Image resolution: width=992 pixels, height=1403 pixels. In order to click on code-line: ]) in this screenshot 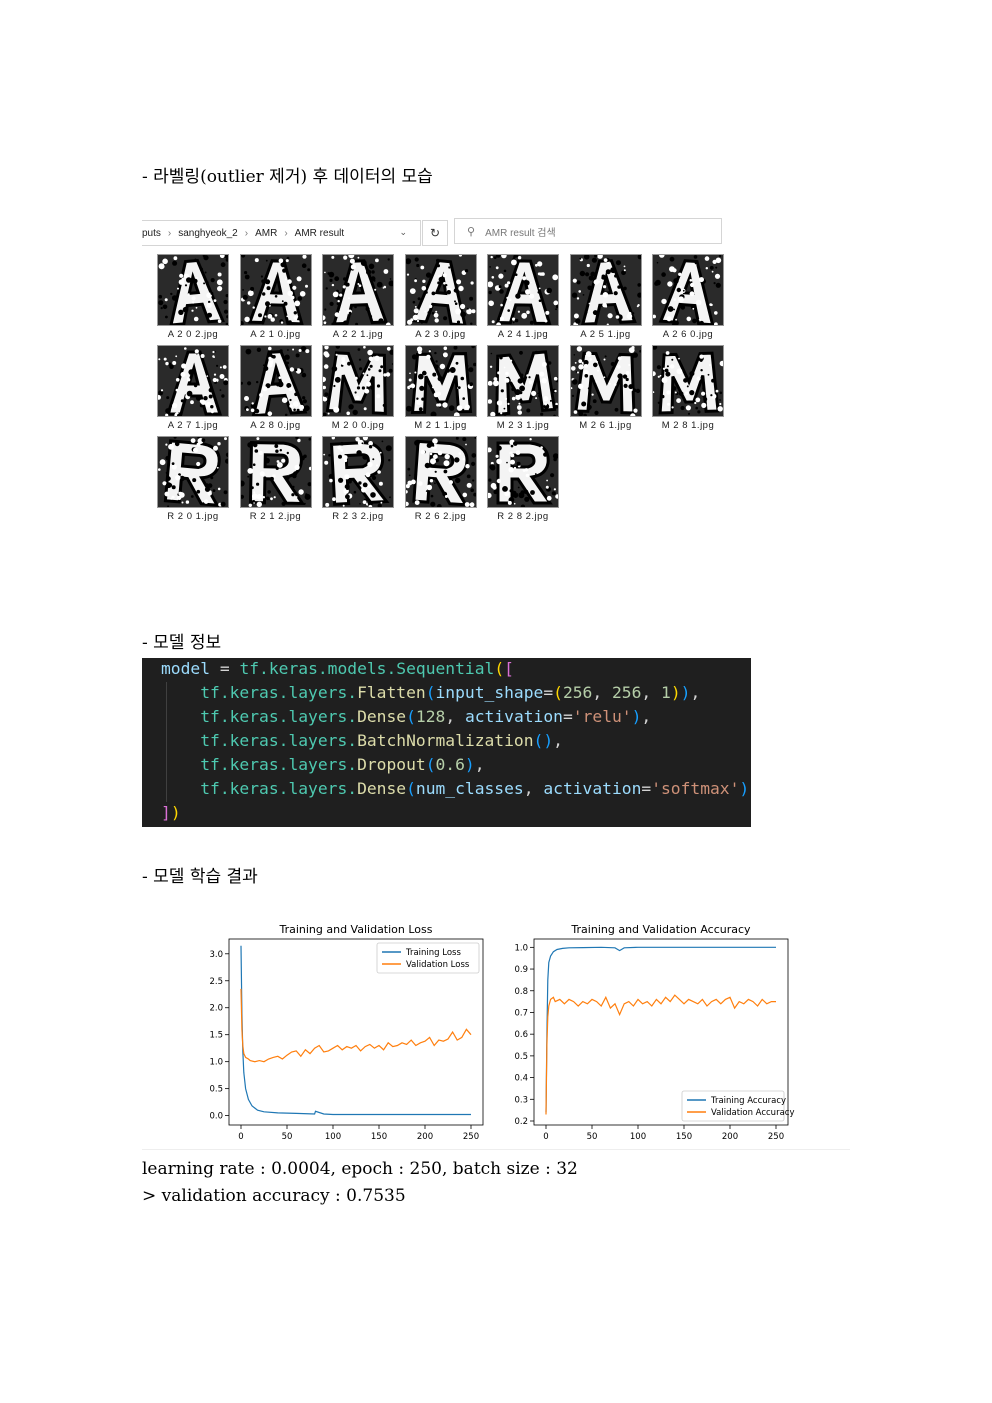, I will do `click(171, 812)`.